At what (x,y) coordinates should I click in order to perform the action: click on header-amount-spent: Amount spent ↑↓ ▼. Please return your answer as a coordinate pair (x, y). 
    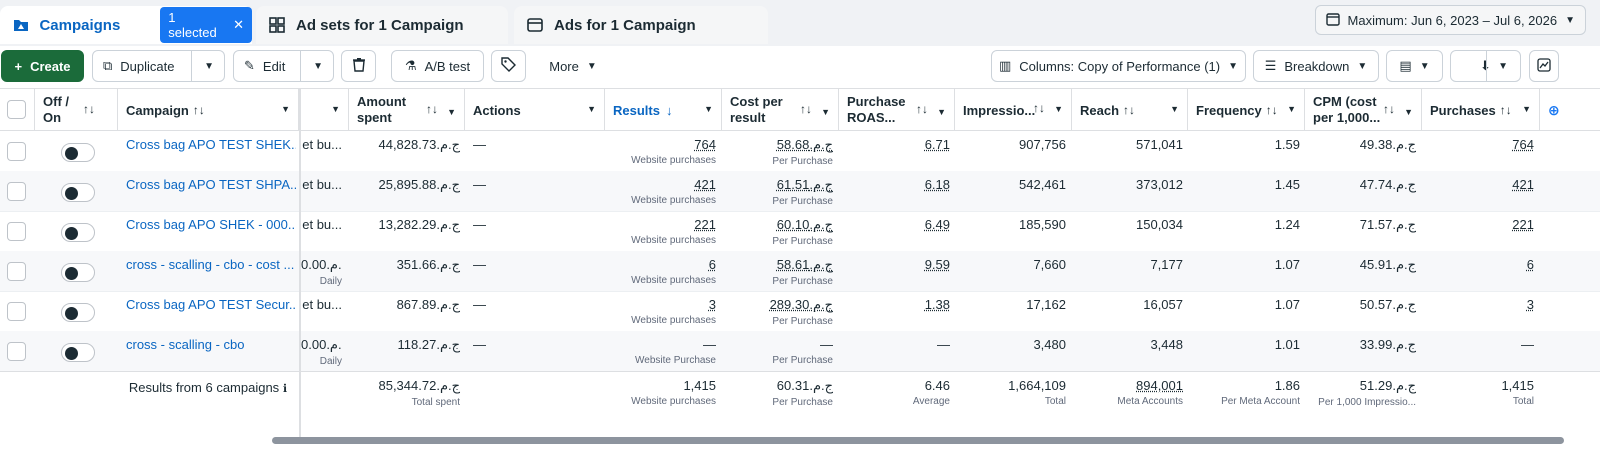
    Looking at the image, I should click on (407, 110).